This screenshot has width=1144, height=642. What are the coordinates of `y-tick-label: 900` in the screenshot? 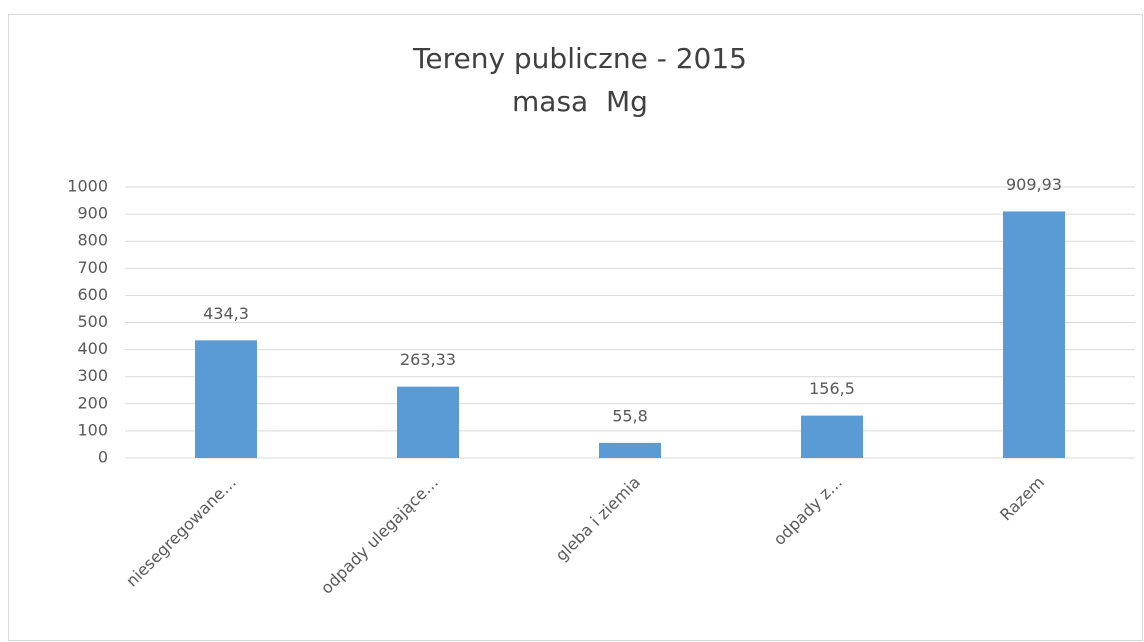 It's located at (92, 213).